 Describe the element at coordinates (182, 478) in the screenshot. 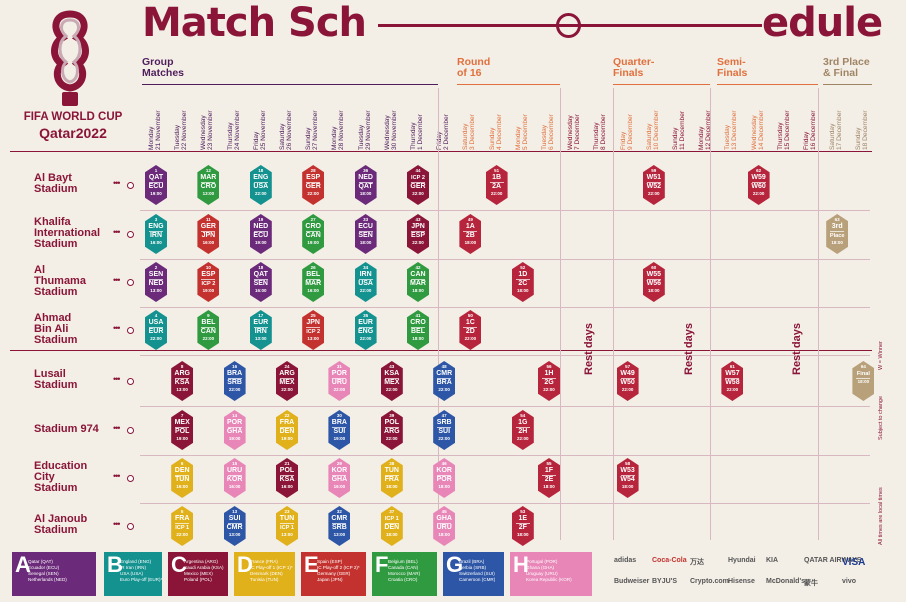

I see `match-badge: 6 DEN TUN 16:00` at that location.